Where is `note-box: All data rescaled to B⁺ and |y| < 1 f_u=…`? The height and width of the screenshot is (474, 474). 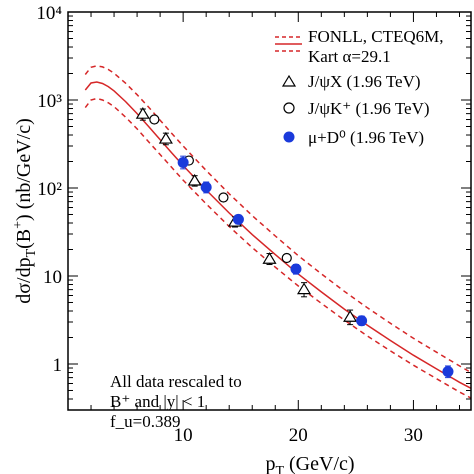 note-box: All data rescaled to B⁺ and |y| < 1 f_u=… is located at coordinates (176, 401).